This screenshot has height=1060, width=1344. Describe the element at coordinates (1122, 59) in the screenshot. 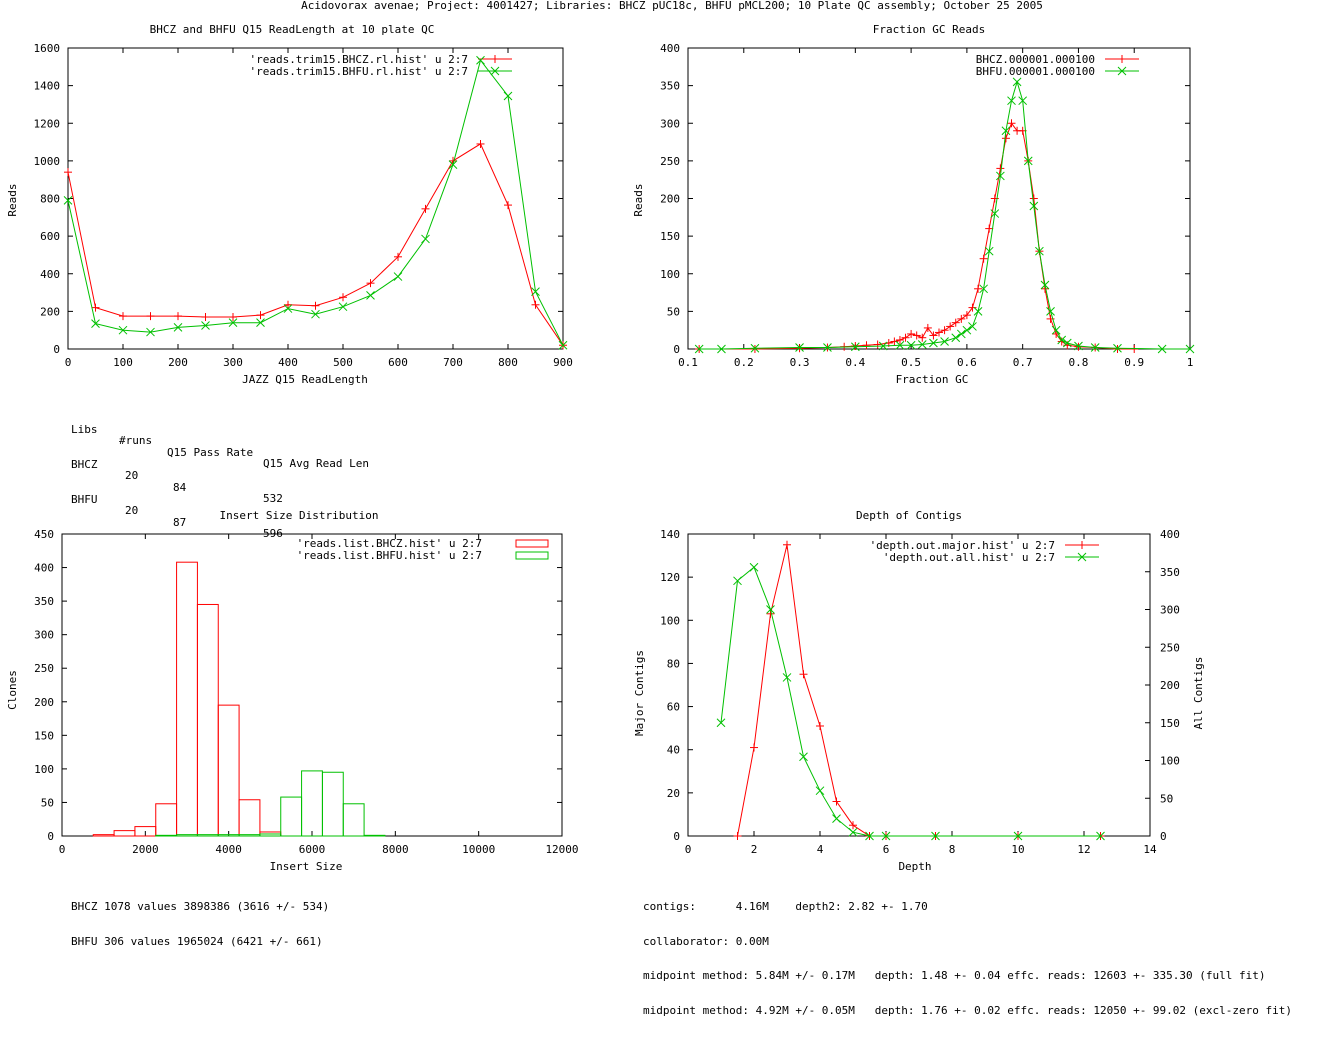

I see `gc-legend-marker` at that location.